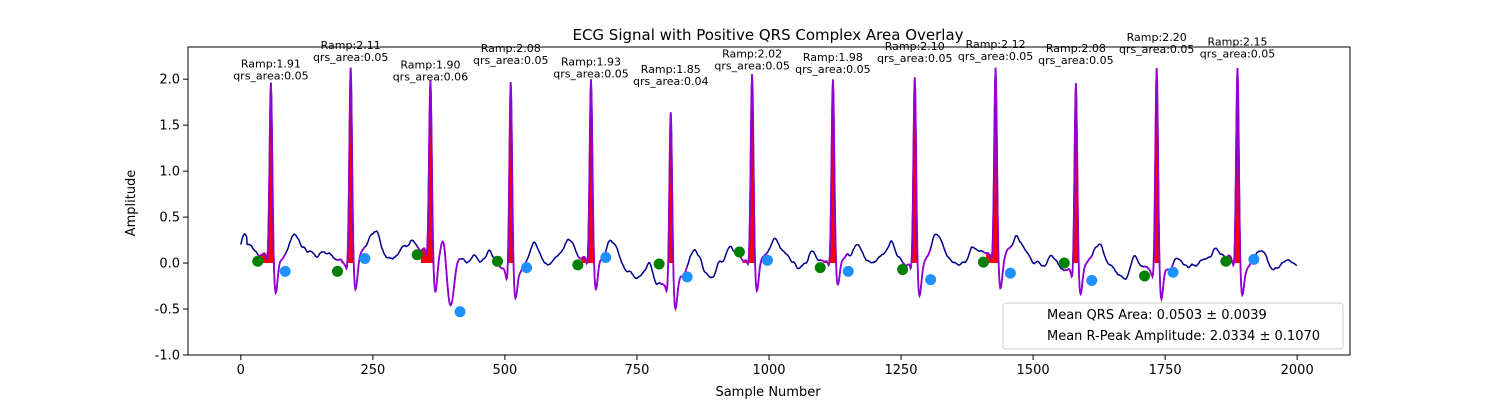  I want to click on x-tick-label: 1000, so click(768, 370).